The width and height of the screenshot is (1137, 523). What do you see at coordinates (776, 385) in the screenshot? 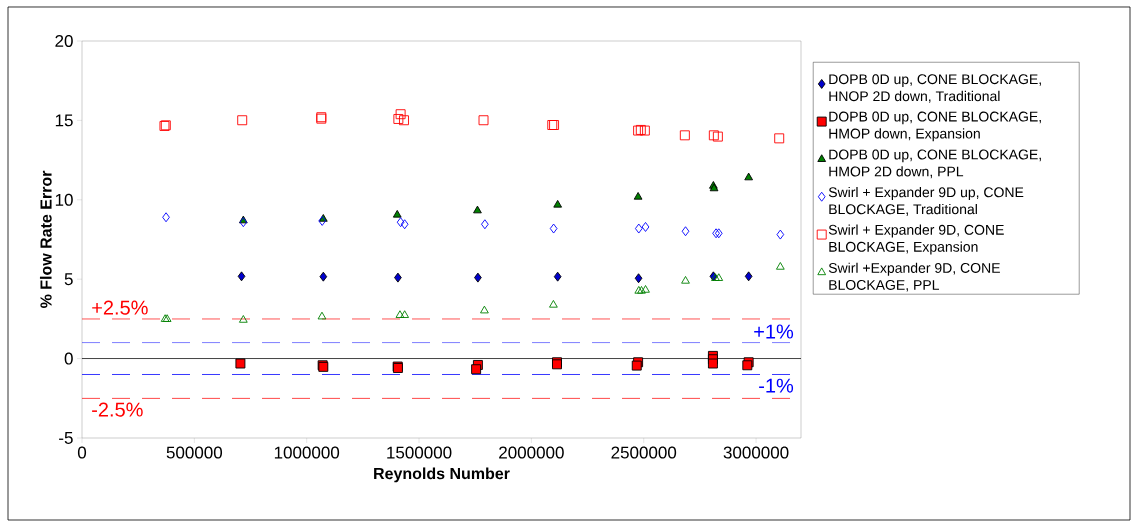
I see `ref-line-label: -1%` at bounding box center [776, 385].